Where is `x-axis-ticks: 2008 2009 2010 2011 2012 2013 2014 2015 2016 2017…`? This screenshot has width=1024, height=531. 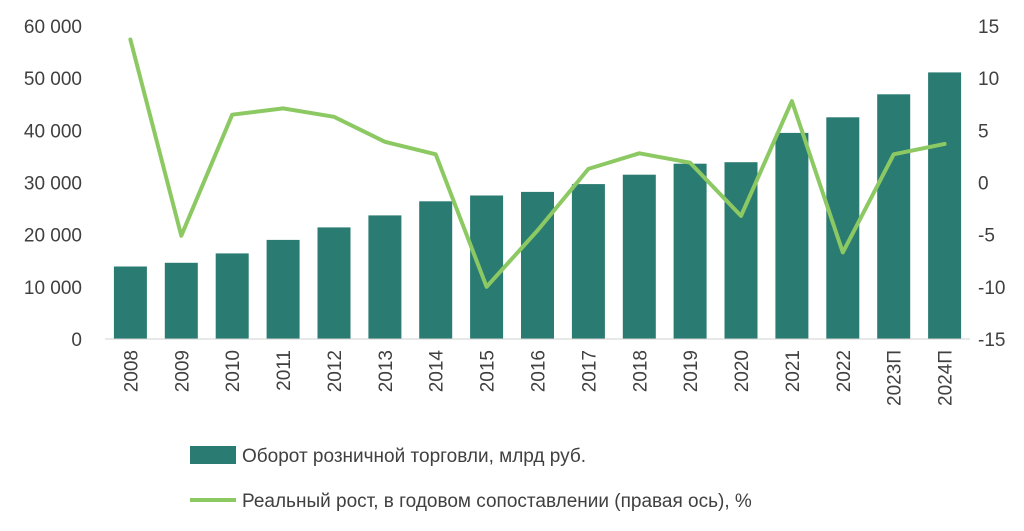
x-axis-ticks: 2008 2009 2010 2011 2012 2013 2014 2015 2016 2017… is located at coordinates (538, 378).